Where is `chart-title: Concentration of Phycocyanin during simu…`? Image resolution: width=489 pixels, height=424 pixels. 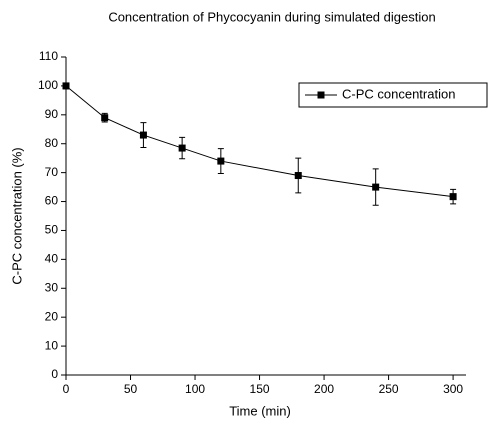
chart-title: Concentration of Phycocyanin during simu… is located at coordinates (271, 16).